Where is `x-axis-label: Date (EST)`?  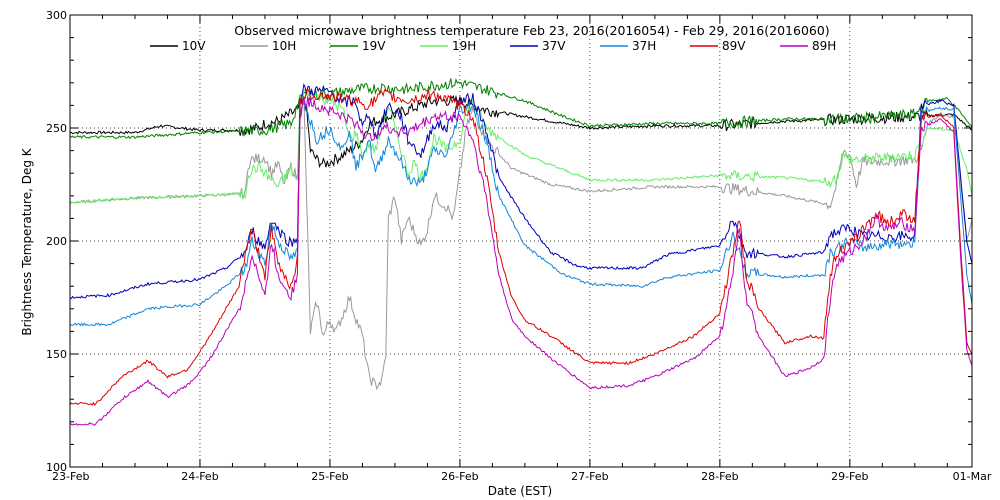 x-axis-label: Date (EST) is located at coordinates (520, 491).